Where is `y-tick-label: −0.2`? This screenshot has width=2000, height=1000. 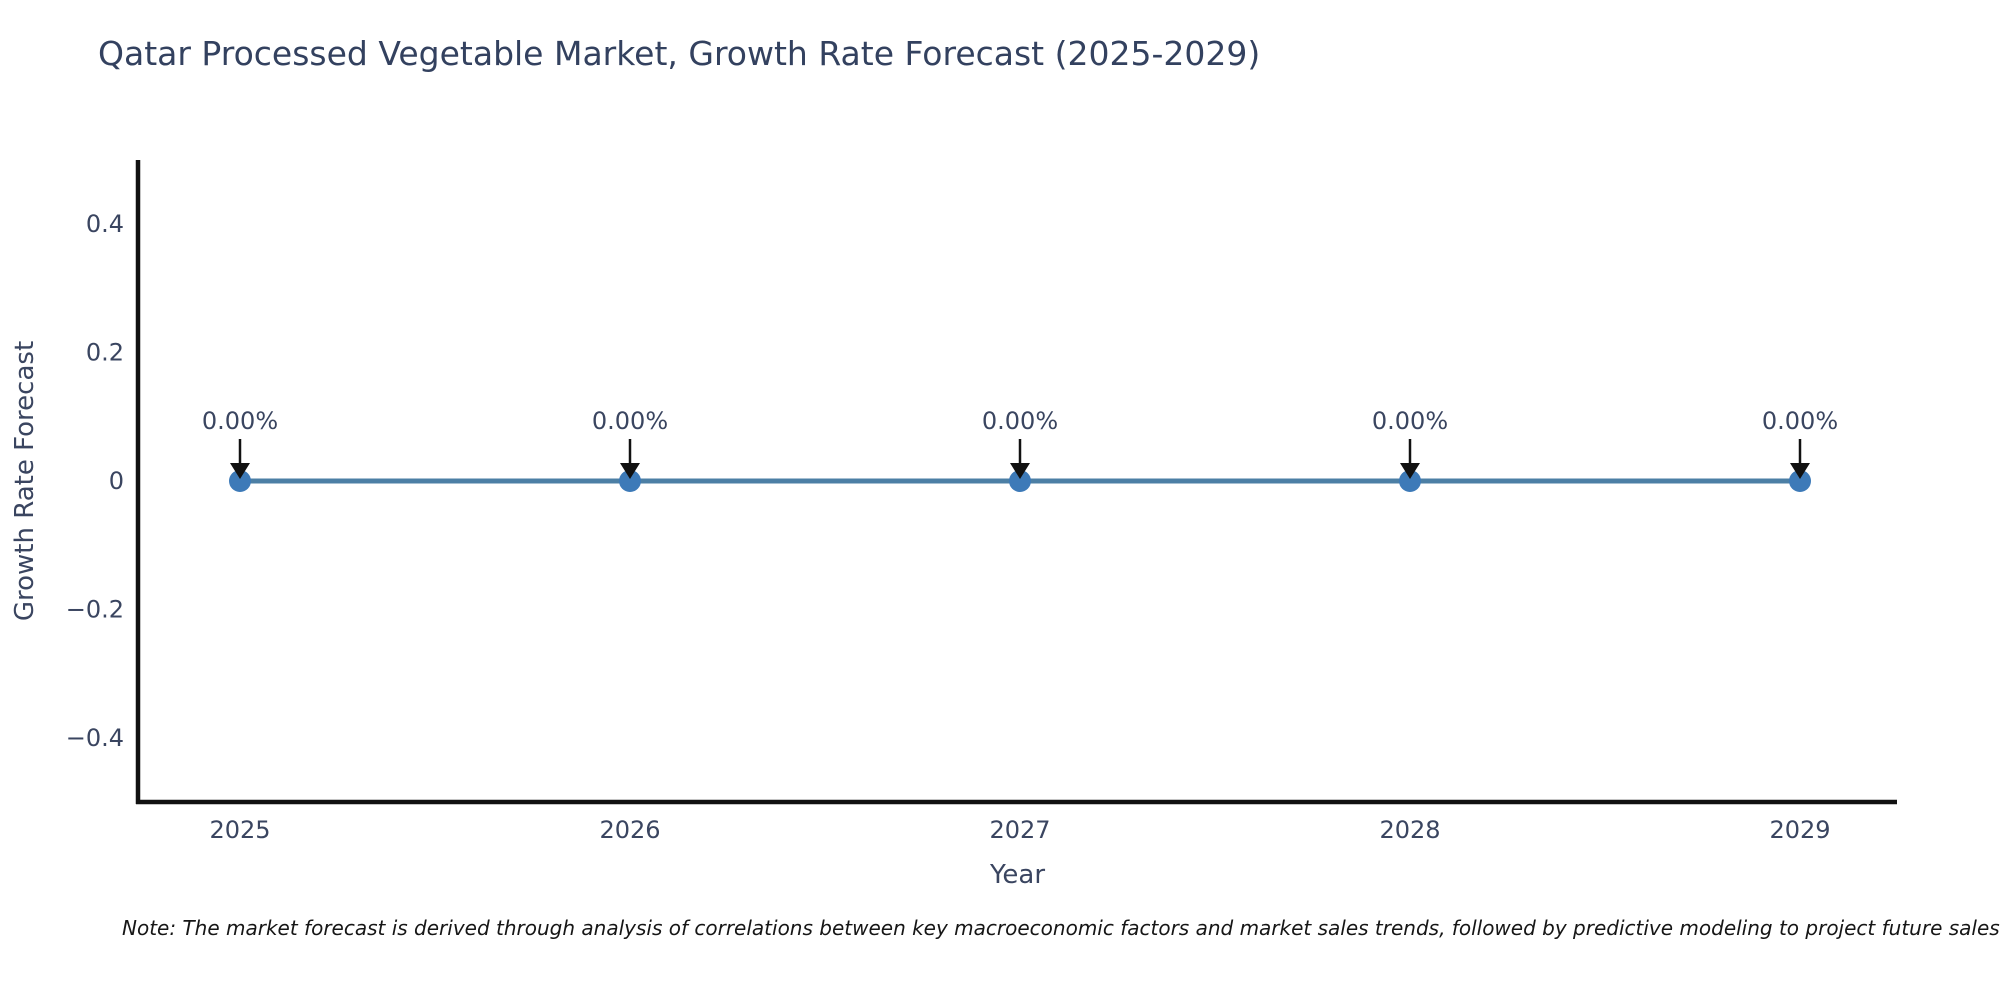
y-tick-label: −0.2 is located at coordinates (95, 609).